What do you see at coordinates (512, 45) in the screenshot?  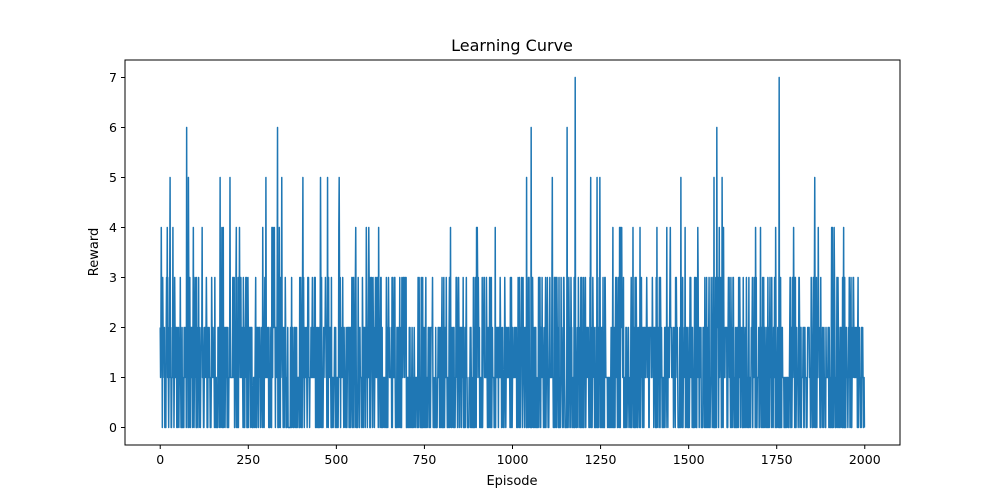 I see `chart-title: Learning Curve` at bounding box center [512, 45].